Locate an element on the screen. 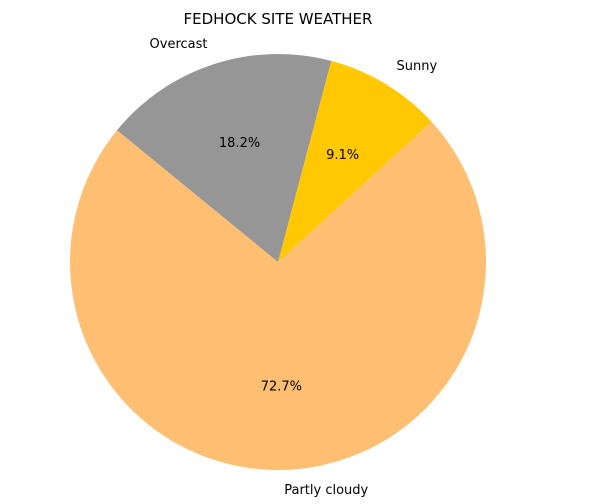 The height and width of the screenshot is (504, 604). pie-pct-label: 18.2% is located at coordinates (239, 143).